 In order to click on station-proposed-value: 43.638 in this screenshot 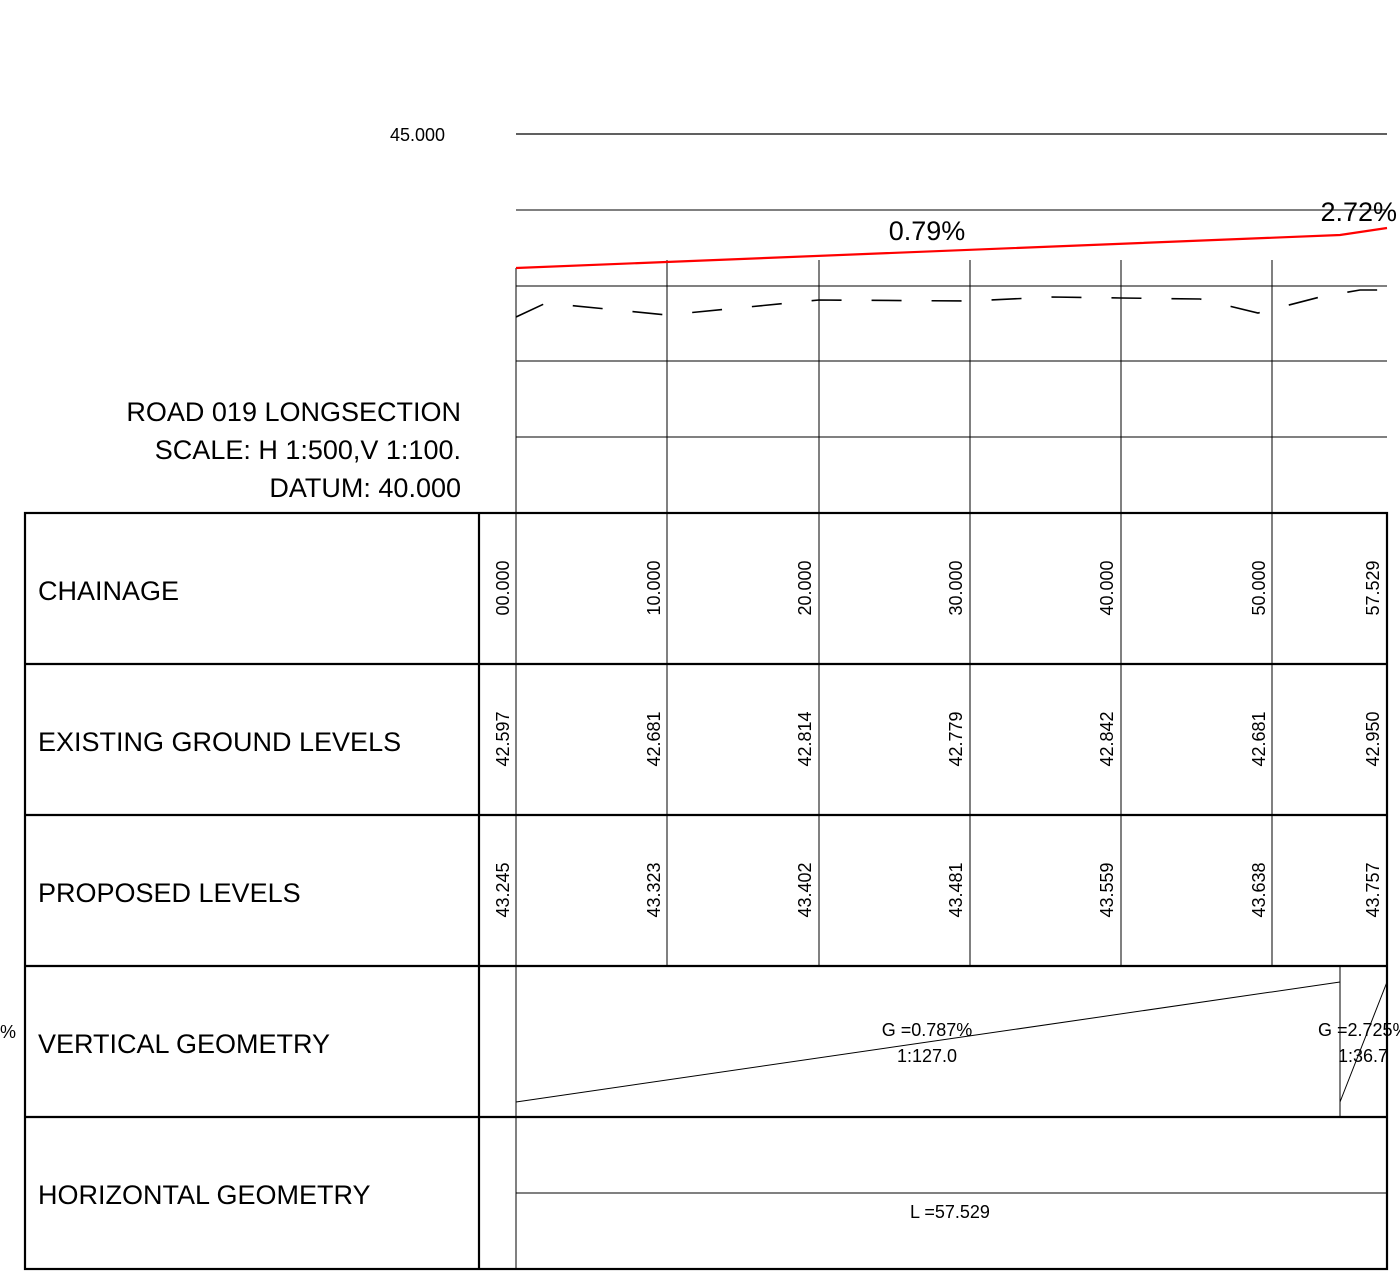, I will do `click(1259, 889)`.